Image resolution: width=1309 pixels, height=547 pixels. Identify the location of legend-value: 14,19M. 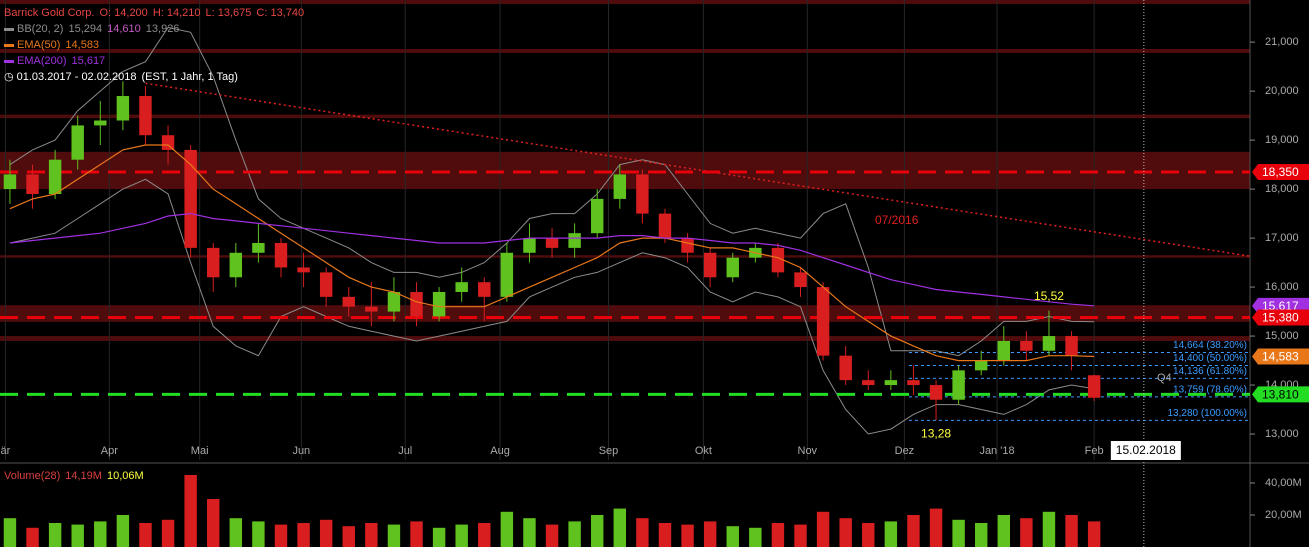
(83, 476).